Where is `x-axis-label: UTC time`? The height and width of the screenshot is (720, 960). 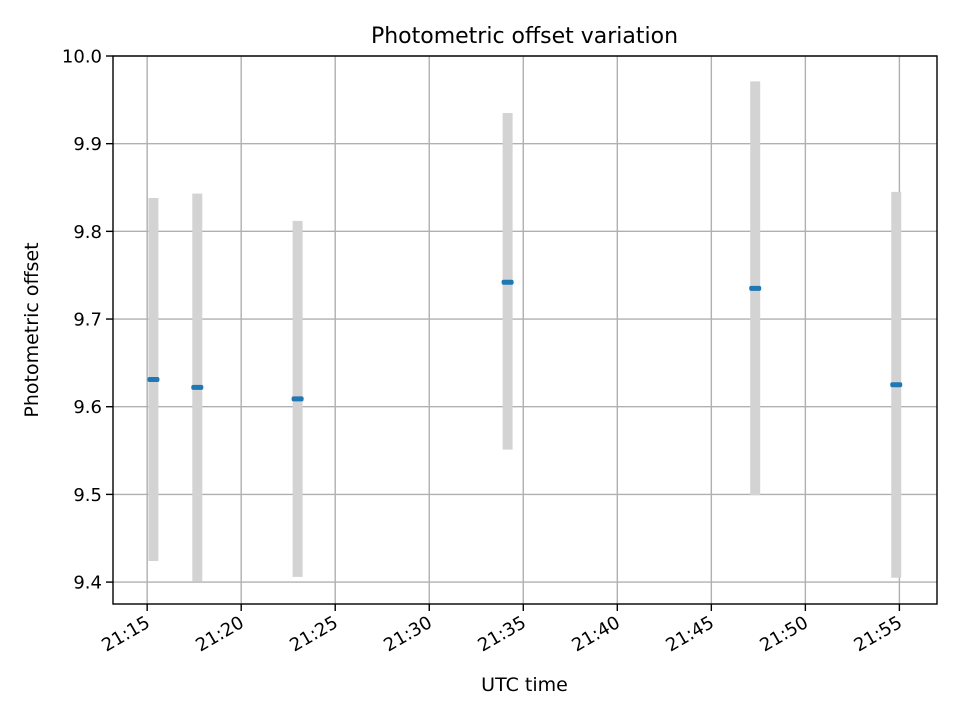
x-axis-label: UTC time is located at coordinates (524, 685).